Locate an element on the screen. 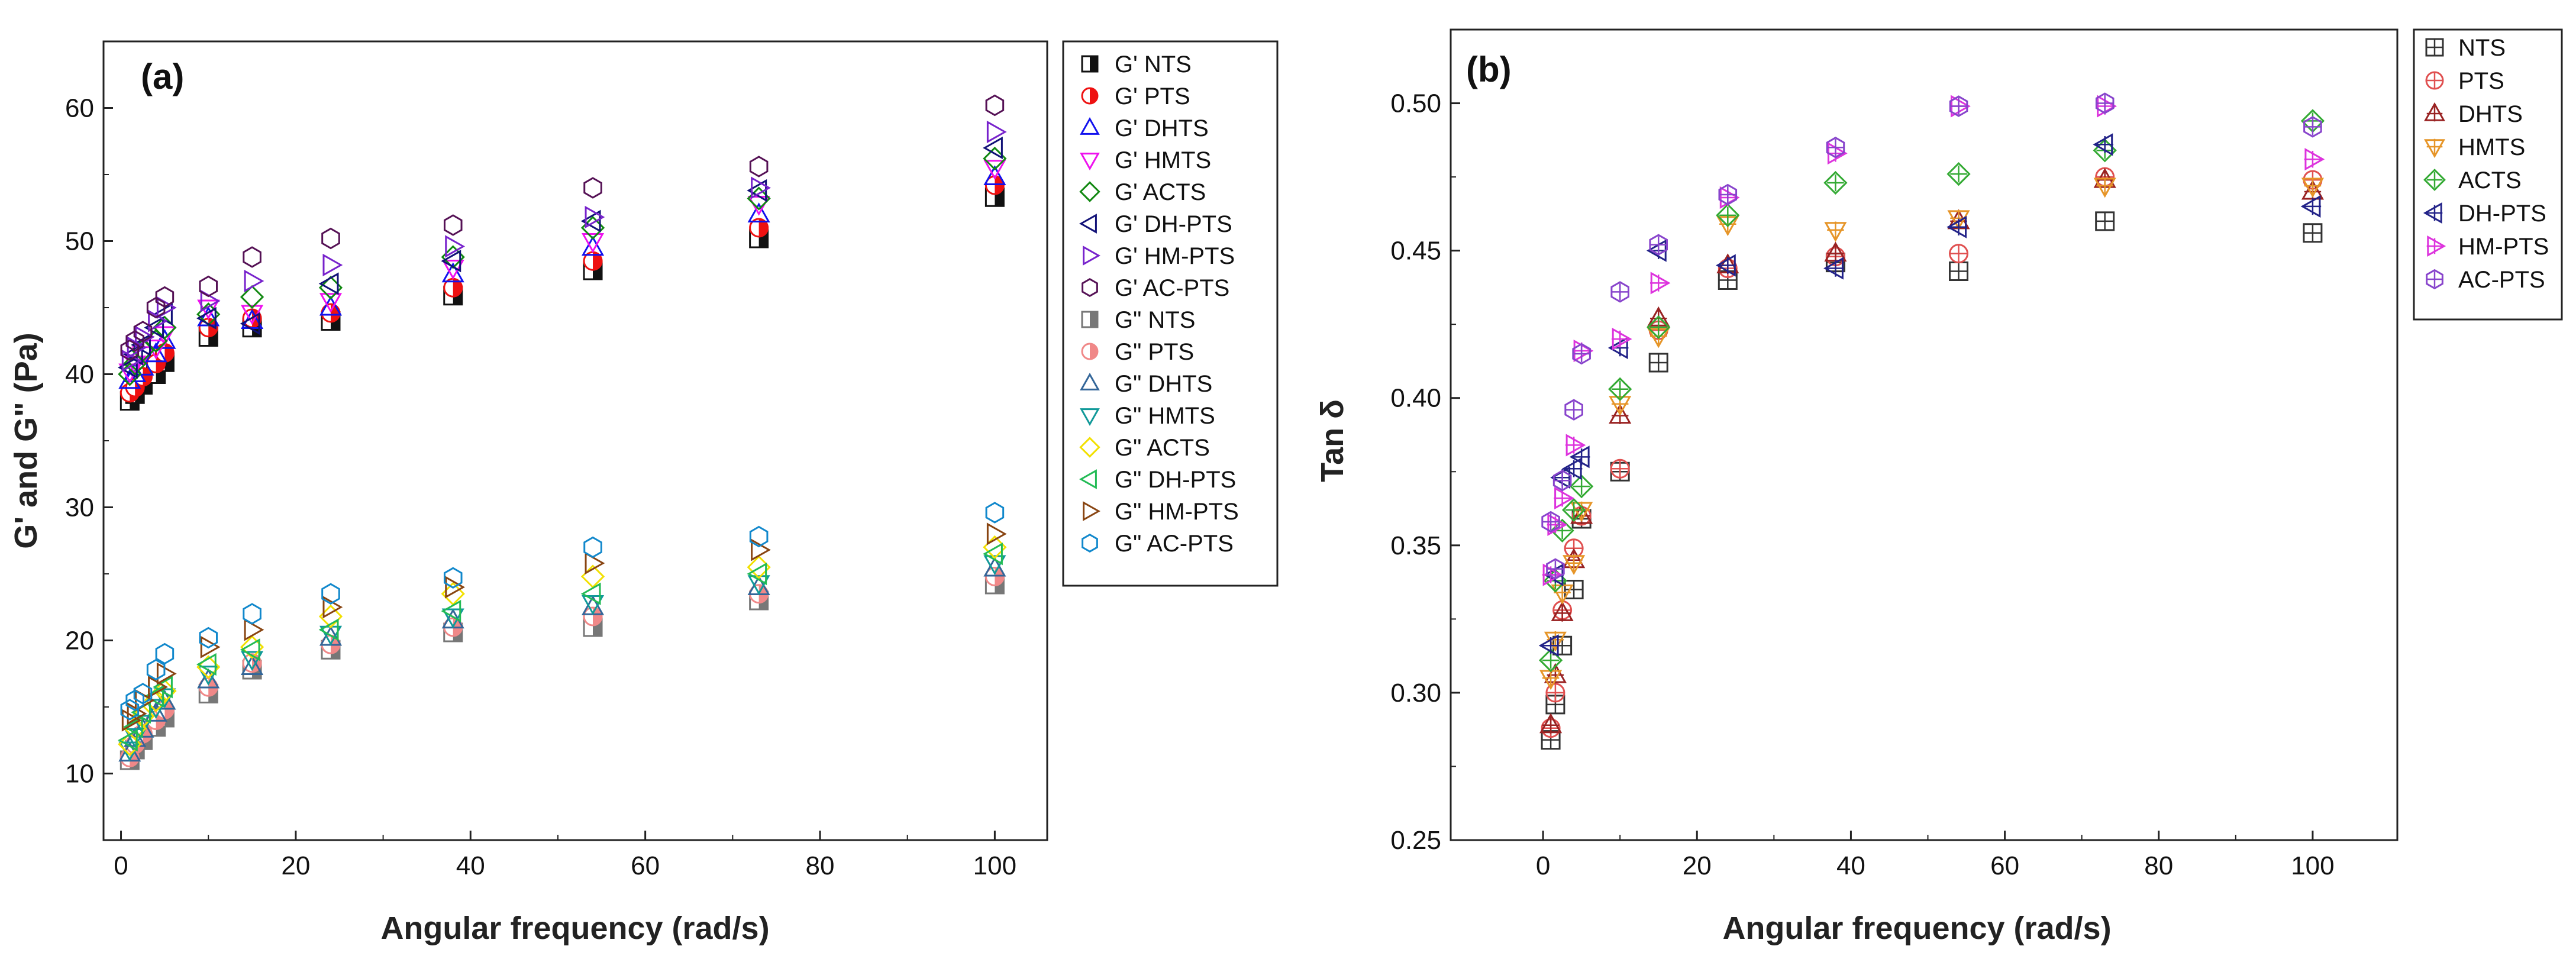  a-legend-label: G' NTS is located at coordinates (1153, 64).